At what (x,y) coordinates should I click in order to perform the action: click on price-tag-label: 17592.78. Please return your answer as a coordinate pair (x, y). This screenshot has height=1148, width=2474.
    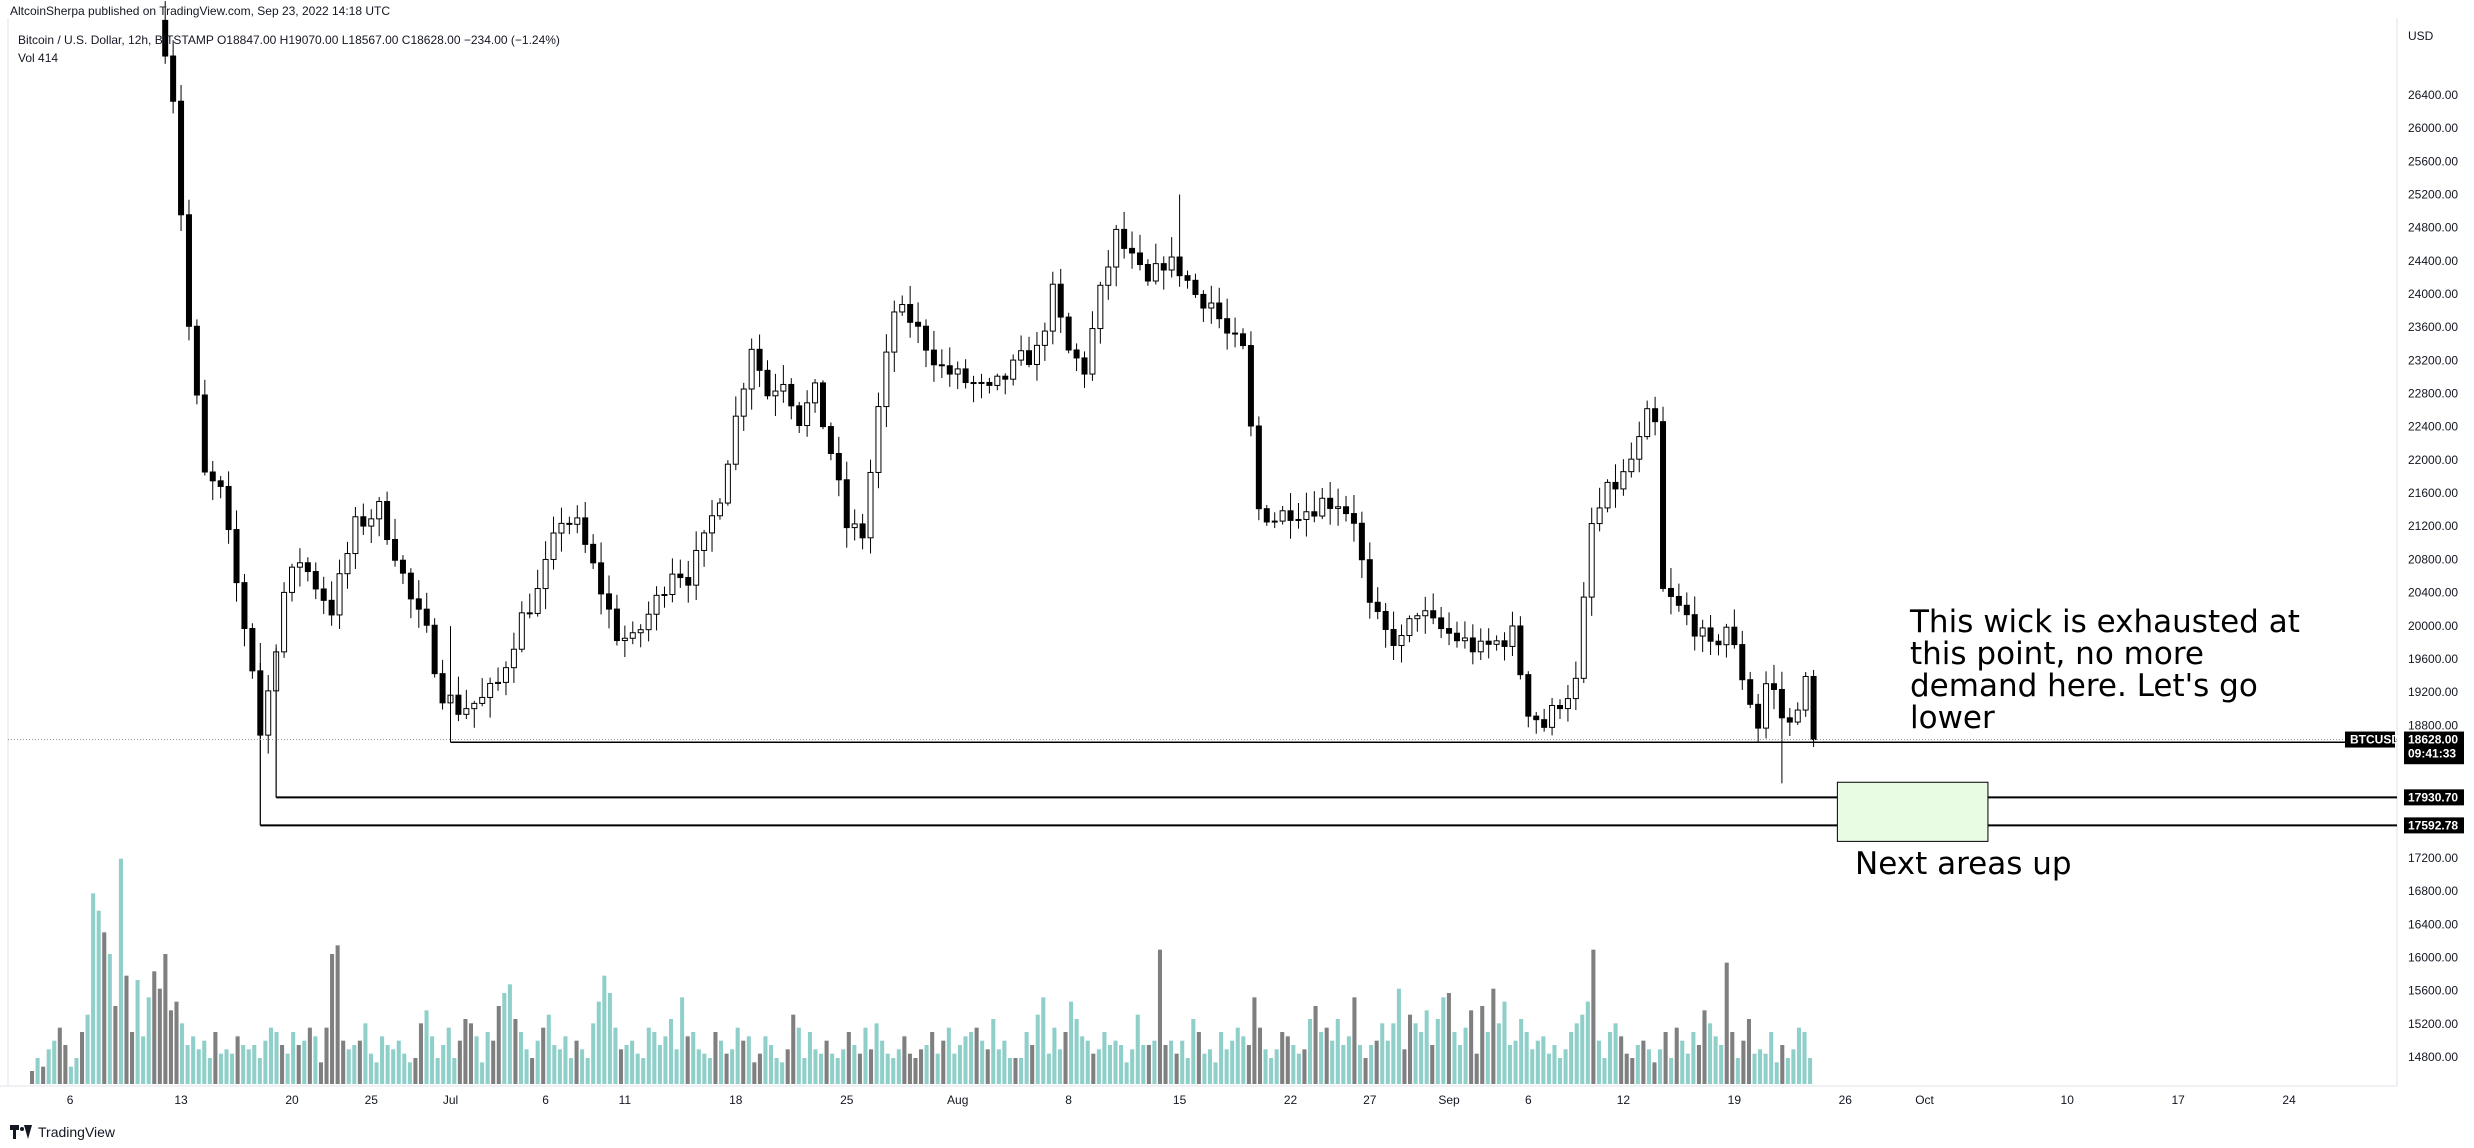
    Looking at the image, I should click on (2433, 825).